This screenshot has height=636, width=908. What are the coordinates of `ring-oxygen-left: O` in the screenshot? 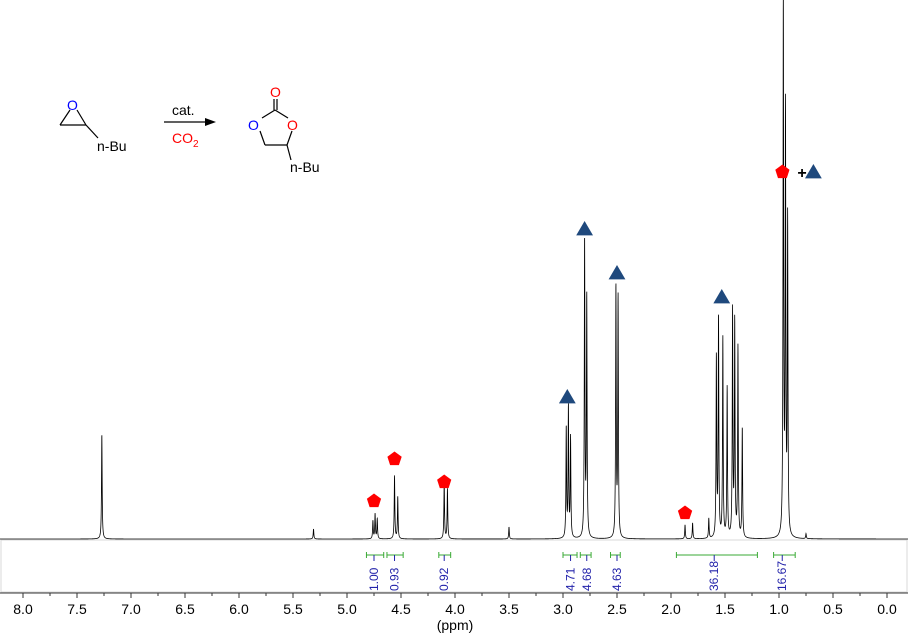 It's located at (253, 125).